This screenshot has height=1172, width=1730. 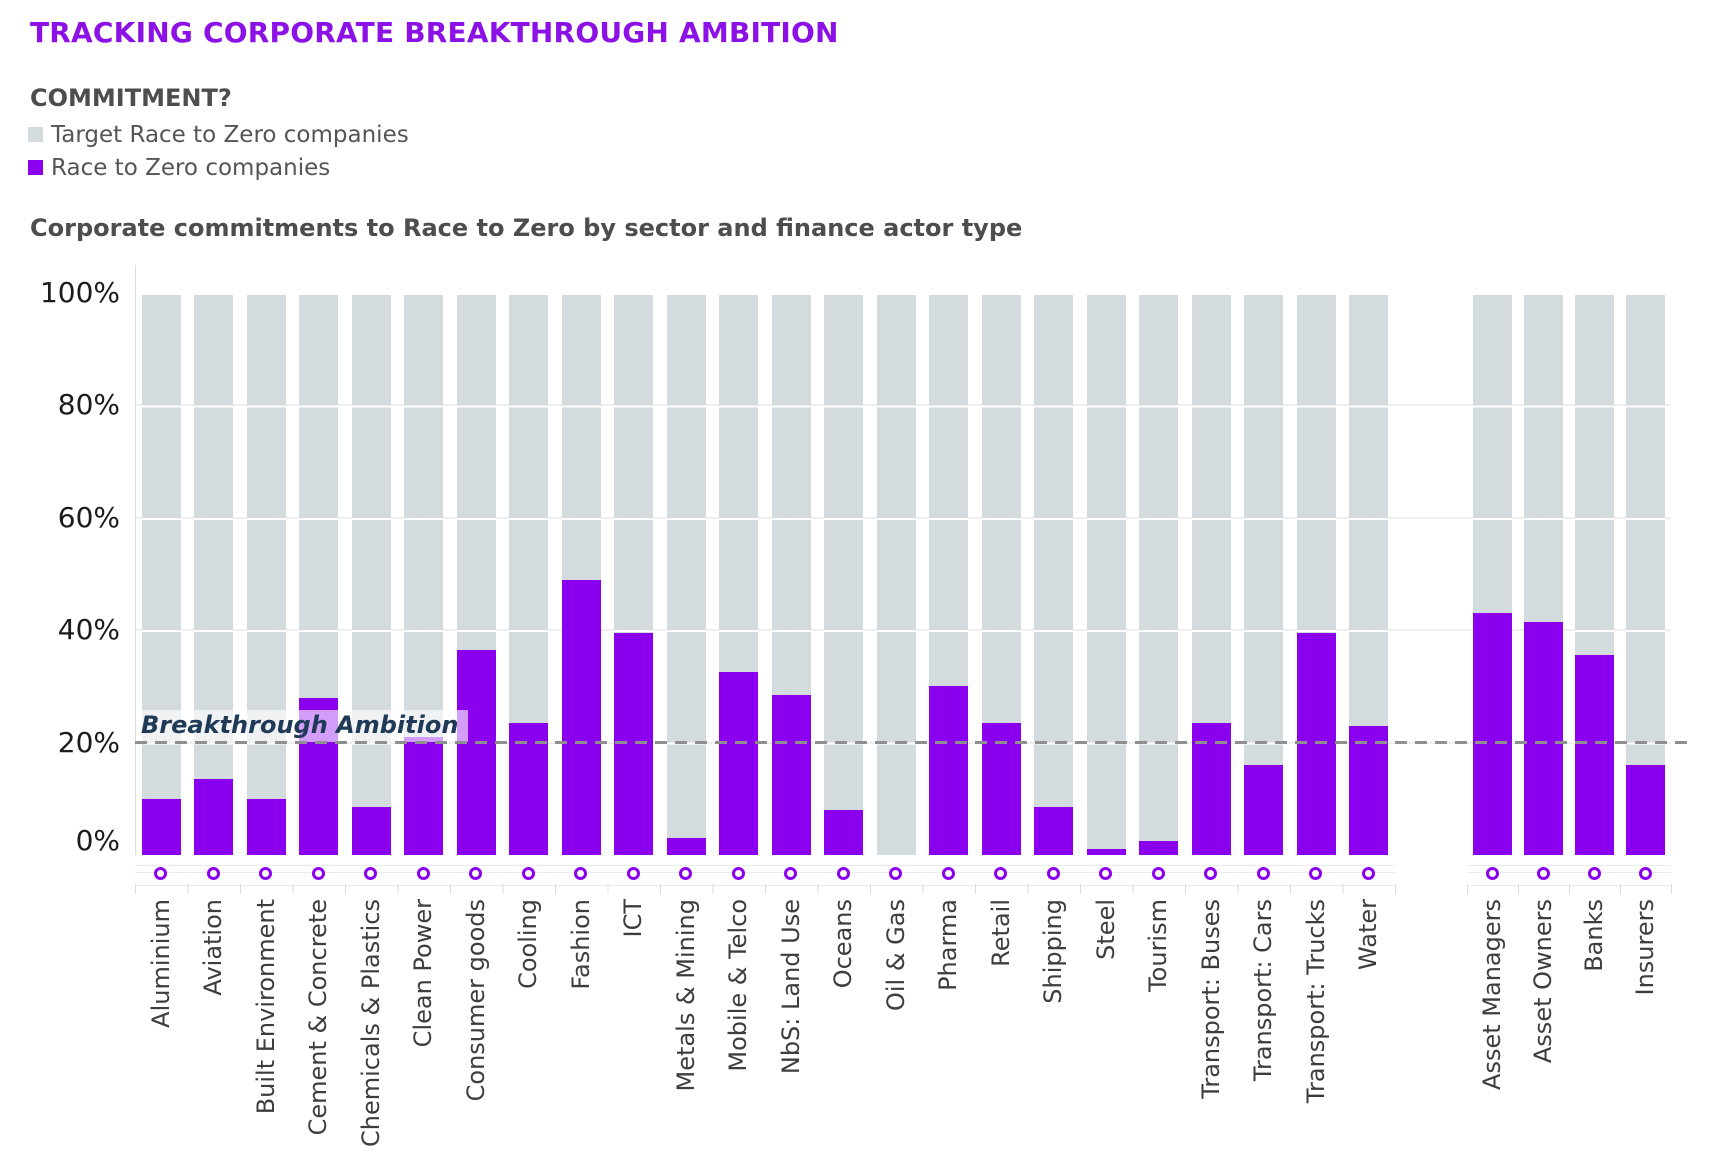 I want to click on breakthrough-ambition-label: Breakthrough Ambition, so click(x=303, y=725).